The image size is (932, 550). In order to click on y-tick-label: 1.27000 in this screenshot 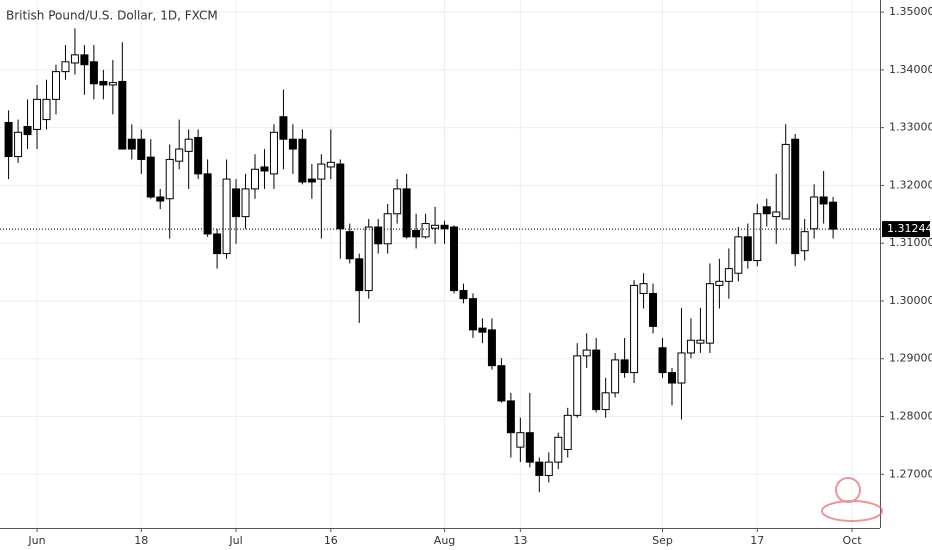, I will do `click(910, 473)`.